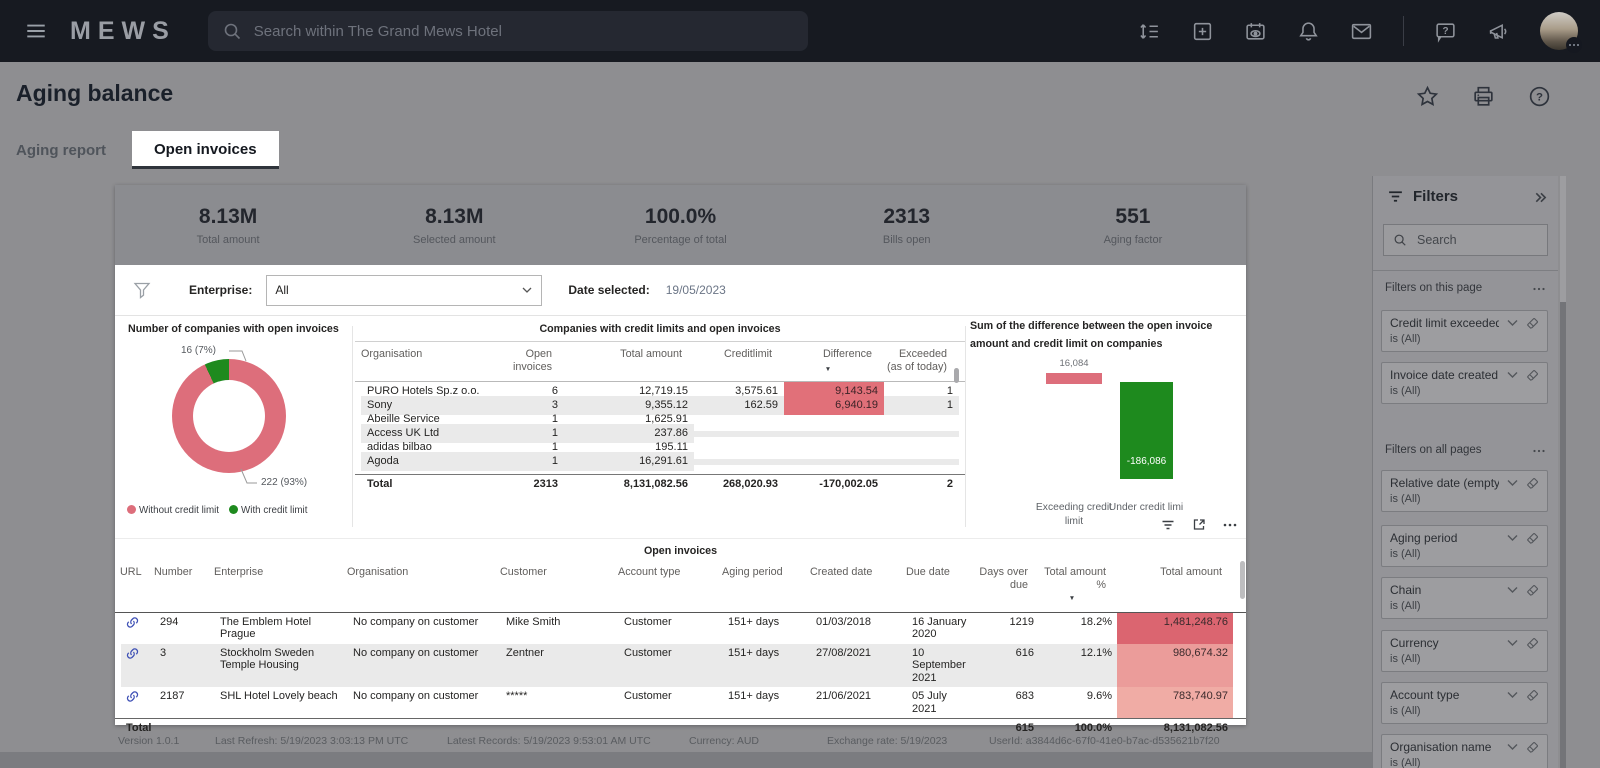 The width and height of the screenshot is (1600, 768). Describe the element at coordinates (1464, 598) in the screenshot. I see `filter-card-chain: Chain is (All)` at that location.